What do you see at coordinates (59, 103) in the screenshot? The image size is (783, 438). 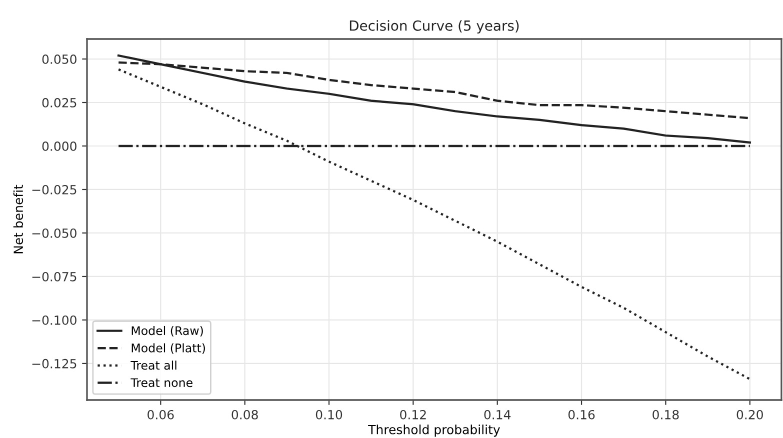 I see `y-tick-label: 0.025` at bounding box center [59, 103].